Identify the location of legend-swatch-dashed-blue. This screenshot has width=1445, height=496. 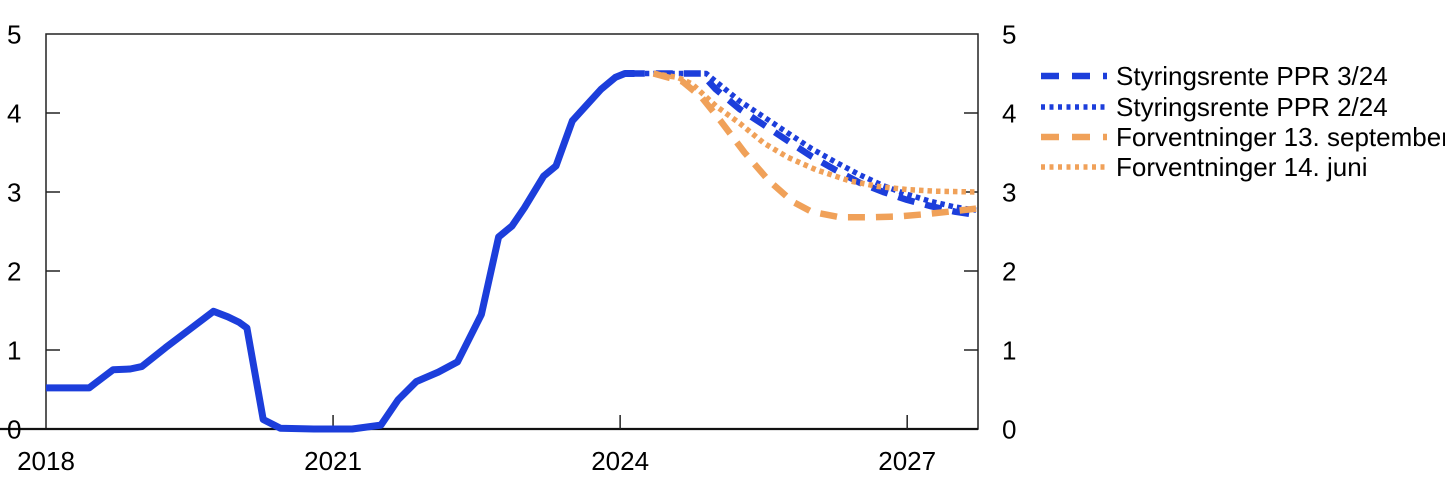
(1074, 76).